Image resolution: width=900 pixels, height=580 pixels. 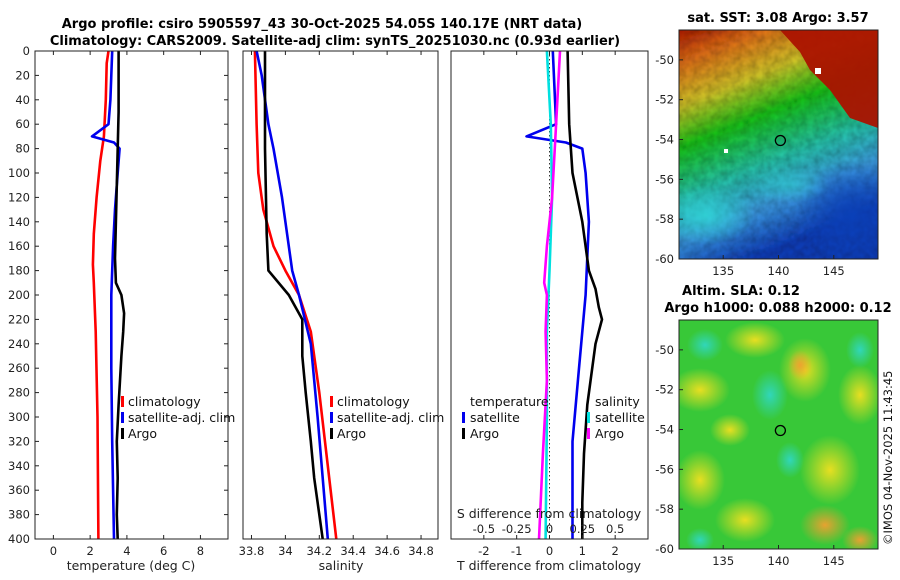 What do you see at coordinates (777, 308) in the screenshot?
I see `sla-map-title-line2: Argo h1000: 0.088 h2000: 0.12` at bounding box center [777, 308].